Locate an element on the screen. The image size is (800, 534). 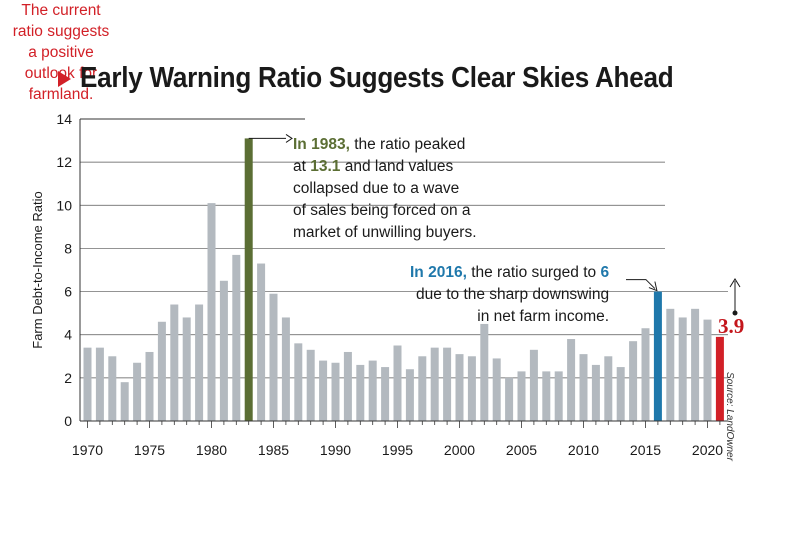
annotation-1983-text3: and land values is located at coordinates (397, 166).